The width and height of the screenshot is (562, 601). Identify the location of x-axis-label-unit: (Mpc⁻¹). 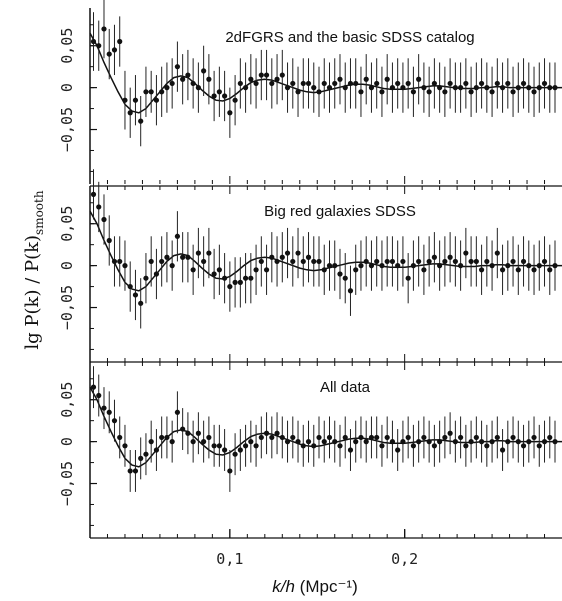
(326, 586).